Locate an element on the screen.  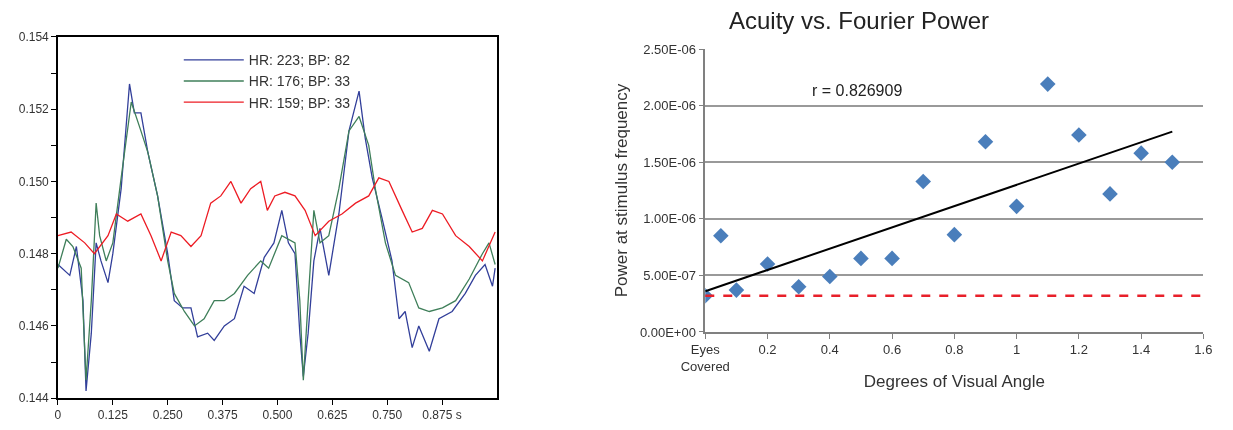
x-tick-label: 0.4 is located at coordinates (829, 350).